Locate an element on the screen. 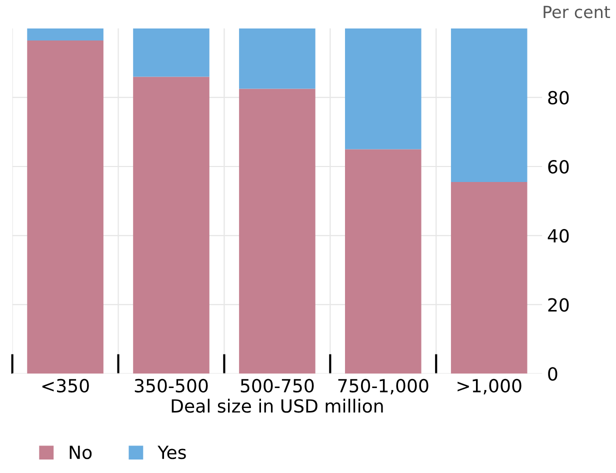  x-tick-label: 350-500 is located at coordinates (171, 385).